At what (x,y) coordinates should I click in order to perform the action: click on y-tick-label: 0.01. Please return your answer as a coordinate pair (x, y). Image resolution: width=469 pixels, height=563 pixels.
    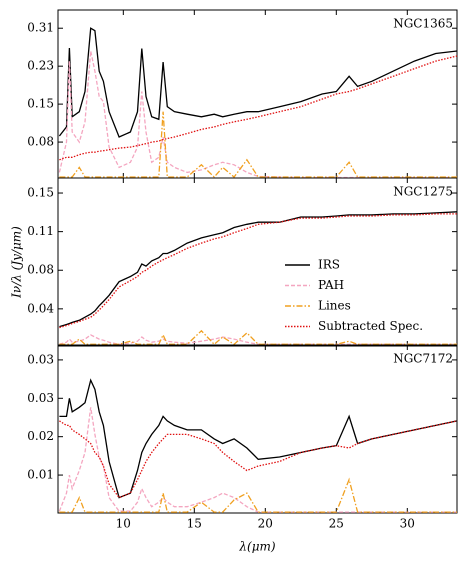
    Looking at the image, I should click on (40, 475).